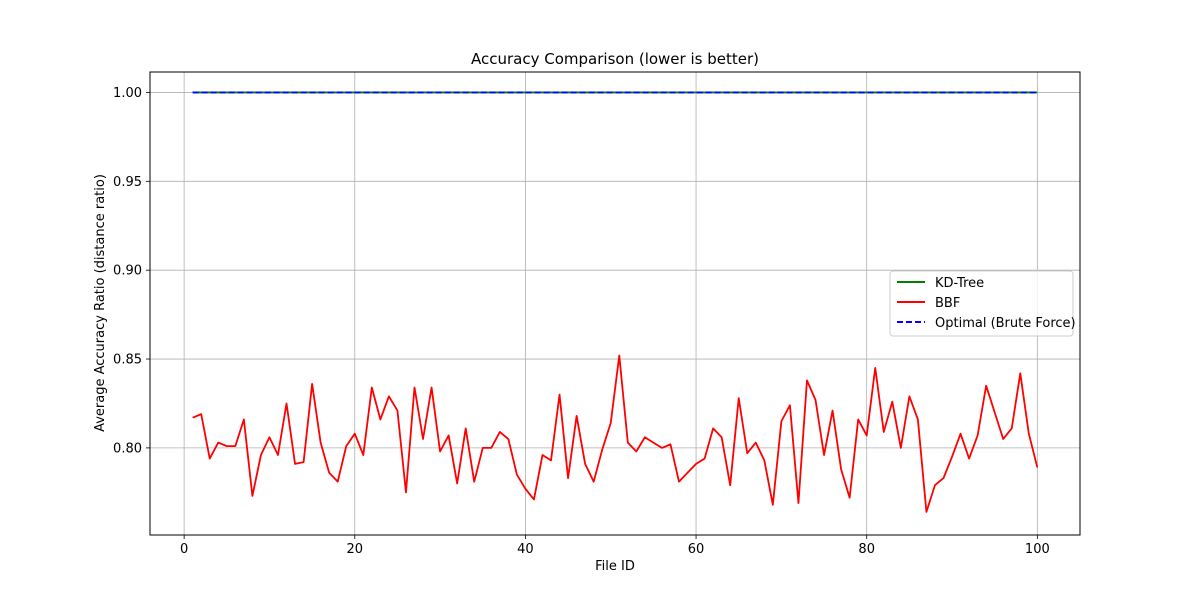 Image resolution: width=1200 pixels, height=600 pixels. I want to click on x-tick-label: 0, so click(184, 549).